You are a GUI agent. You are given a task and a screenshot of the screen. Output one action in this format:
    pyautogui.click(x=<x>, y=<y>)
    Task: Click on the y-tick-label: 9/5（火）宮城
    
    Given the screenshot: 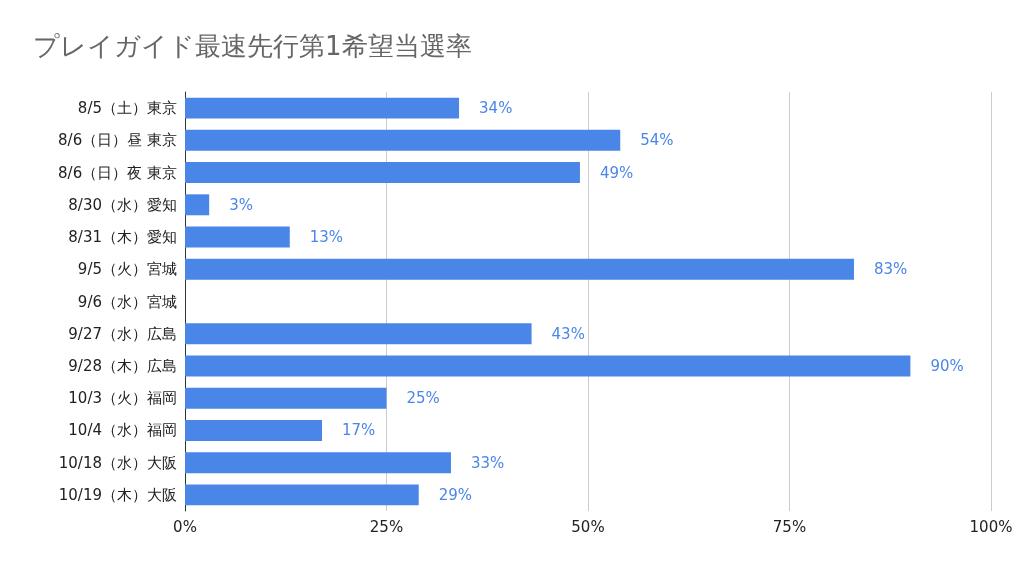 What is the action you would take?
    pyautogui.click(x=127, y=269)
    